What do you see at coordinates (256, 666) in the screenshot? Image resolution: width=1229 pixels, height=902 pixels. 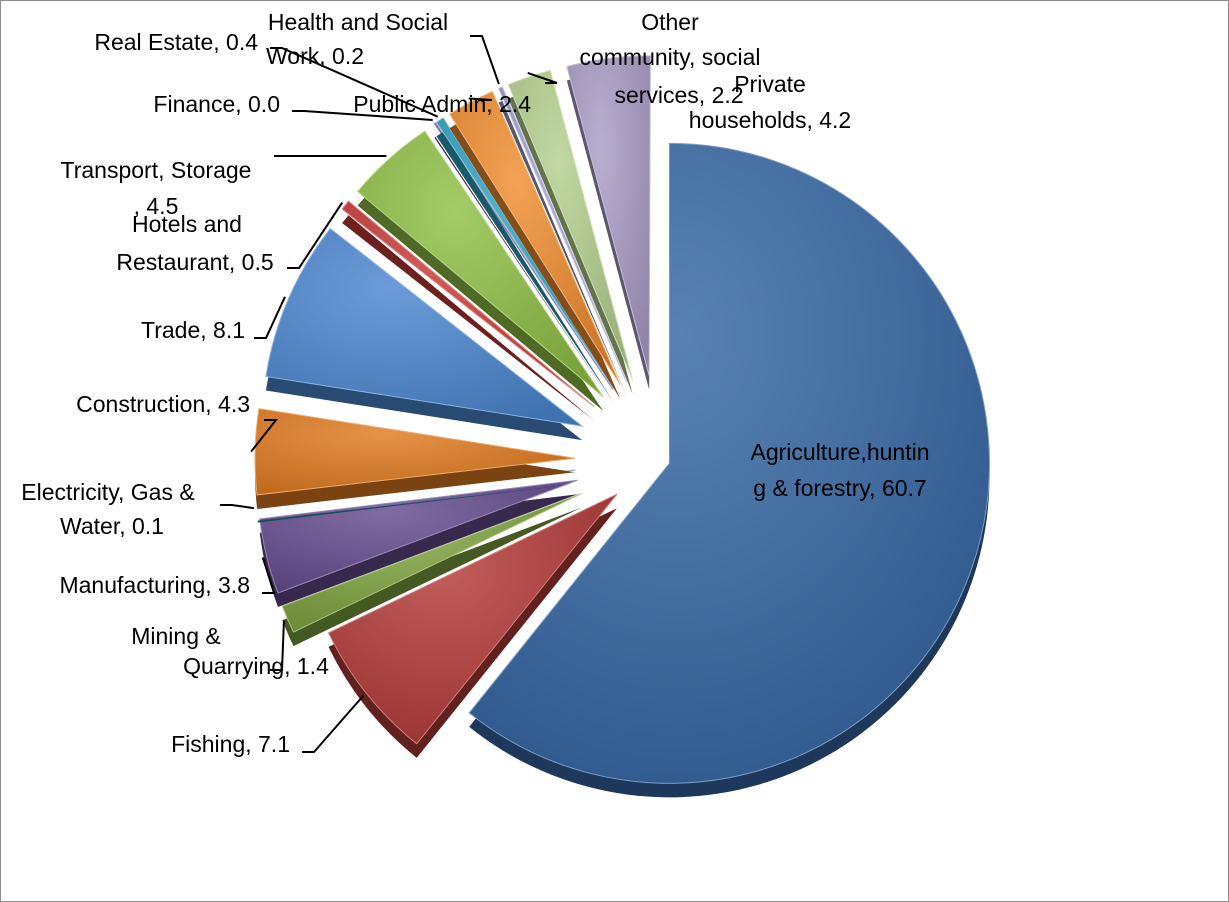 I see `slice-label: Quarrying, 1.4` at bounding box center [256, 666].